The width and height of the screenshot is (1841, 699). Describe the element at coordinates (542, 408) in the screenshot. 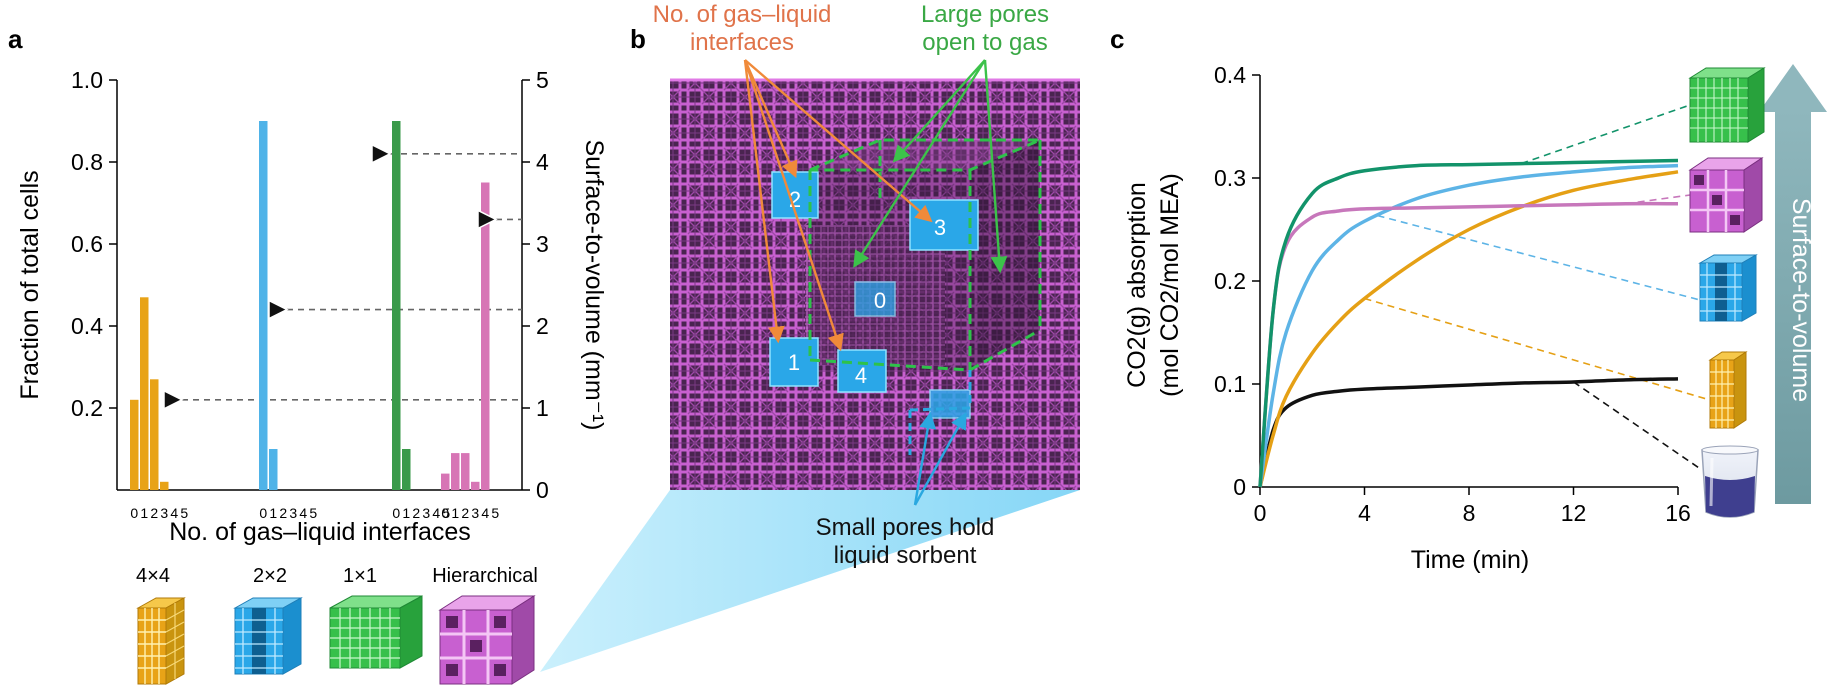

I see `ytick-right-label: 1` at that location.